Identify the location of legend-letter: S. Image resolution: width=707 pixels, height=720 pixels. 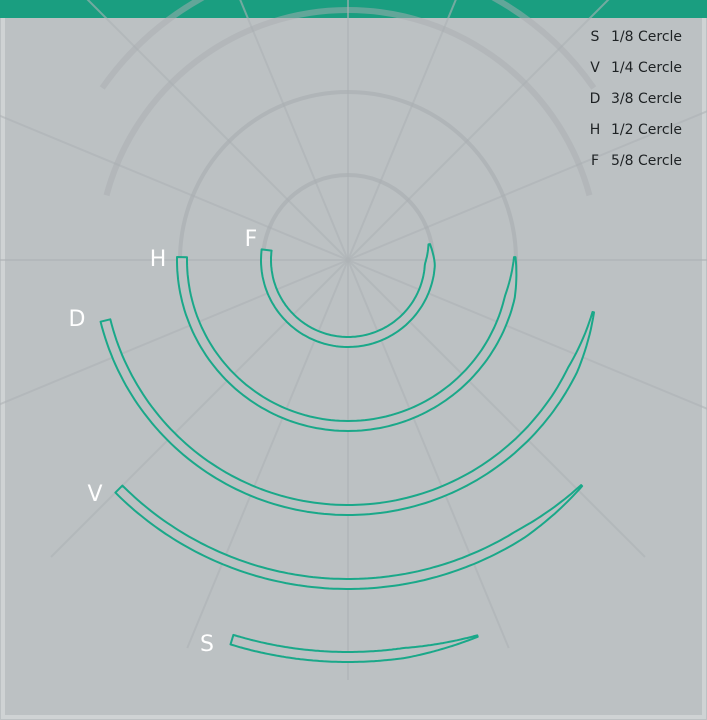
(595, 37).